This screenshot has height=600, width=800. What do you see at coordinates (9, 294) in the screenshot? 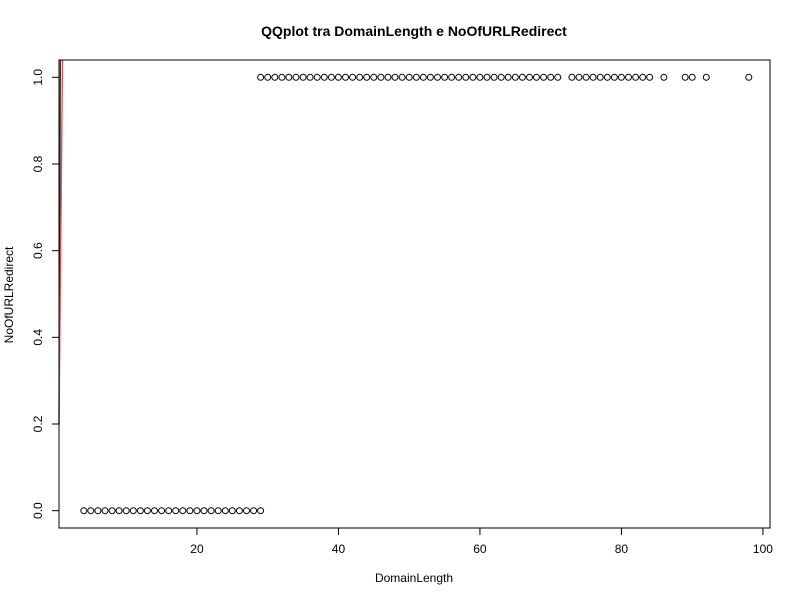
I see `y-axis-label: NoOfURLRedirect` at bounding box center [9, 294].